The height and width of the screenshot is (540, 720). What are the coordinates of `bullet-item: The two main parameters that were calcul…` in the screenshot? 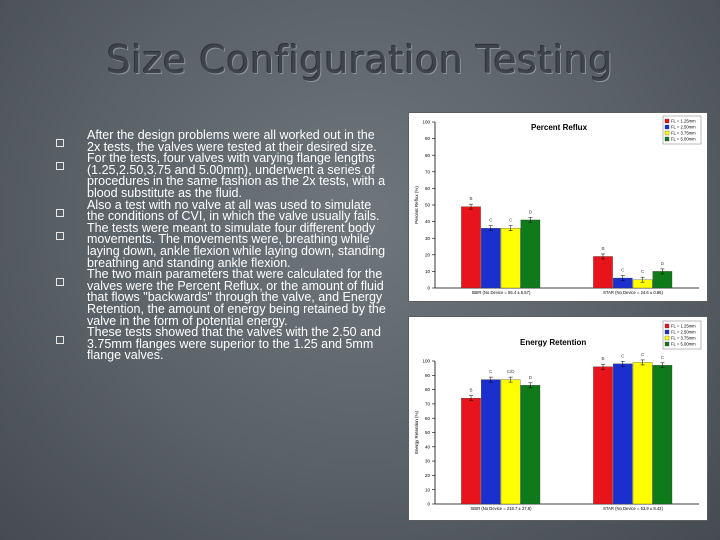 It's located at (221, 297).